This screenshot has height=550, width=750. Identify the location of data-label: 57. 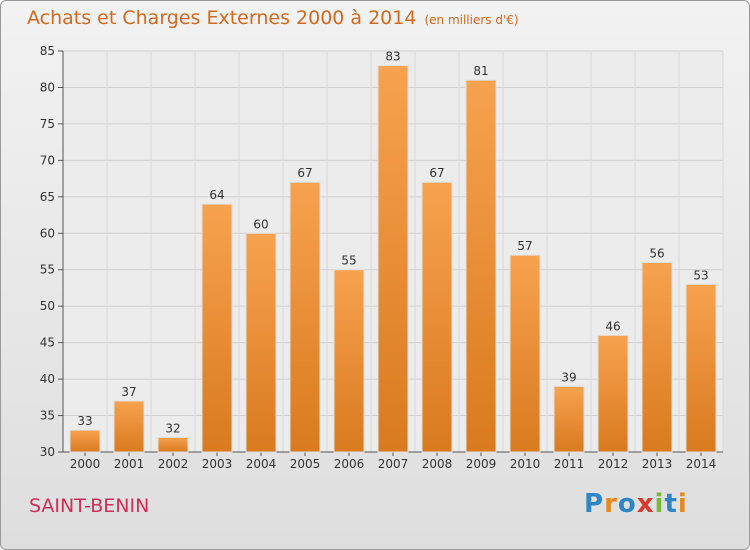
(524, 246).